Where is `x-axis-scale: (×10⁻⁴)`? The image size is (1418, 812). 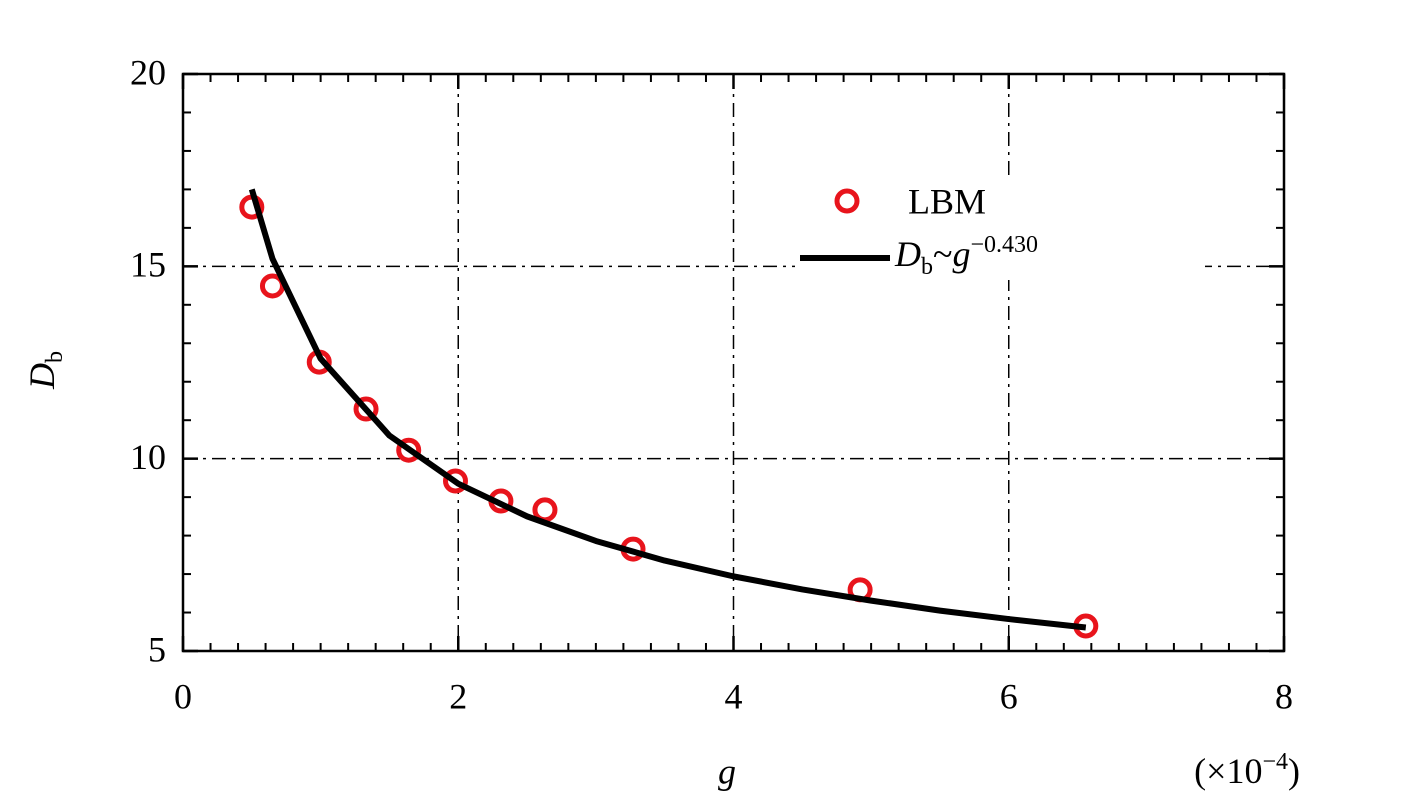
x-axis-scale: (×10⁻⁴) is located at coordinates (1247, 770).